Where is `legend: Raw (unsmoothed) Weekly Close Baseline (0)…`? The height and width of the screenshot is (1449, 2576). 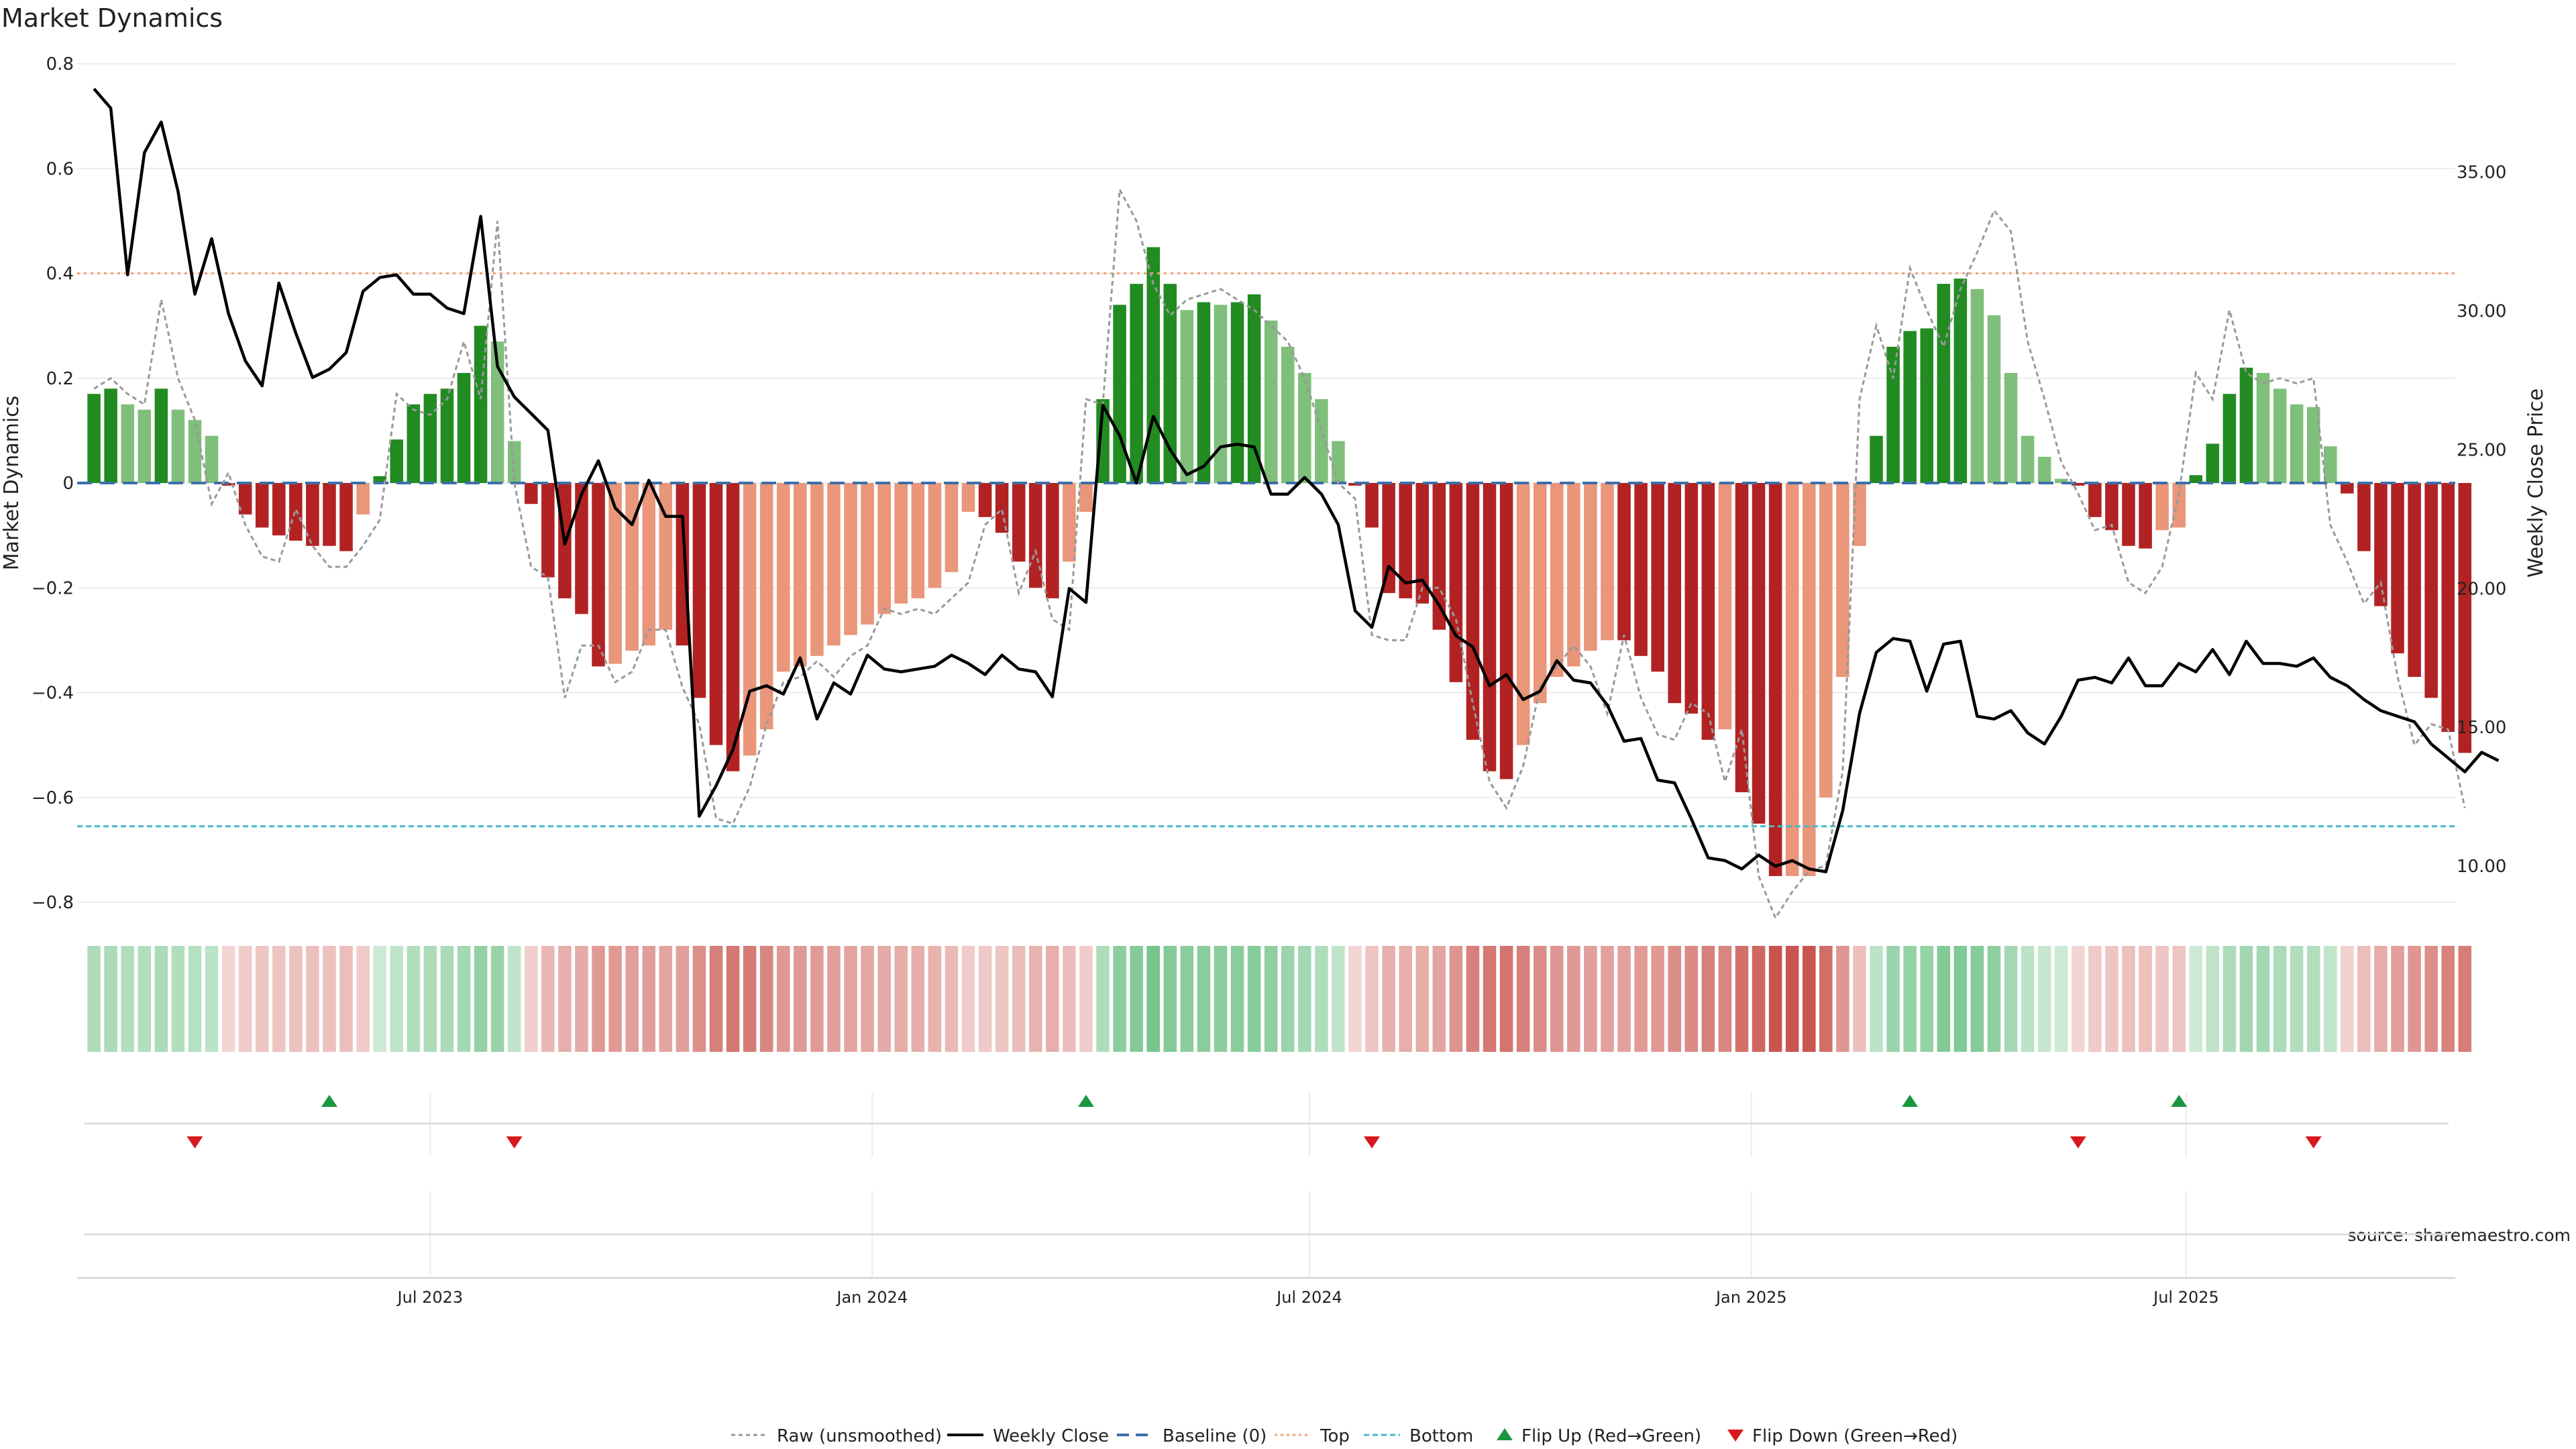 legend: Raw (unsmoothed) Weekly Close Baseline (0)… is located at coordinates (1344, 1436).